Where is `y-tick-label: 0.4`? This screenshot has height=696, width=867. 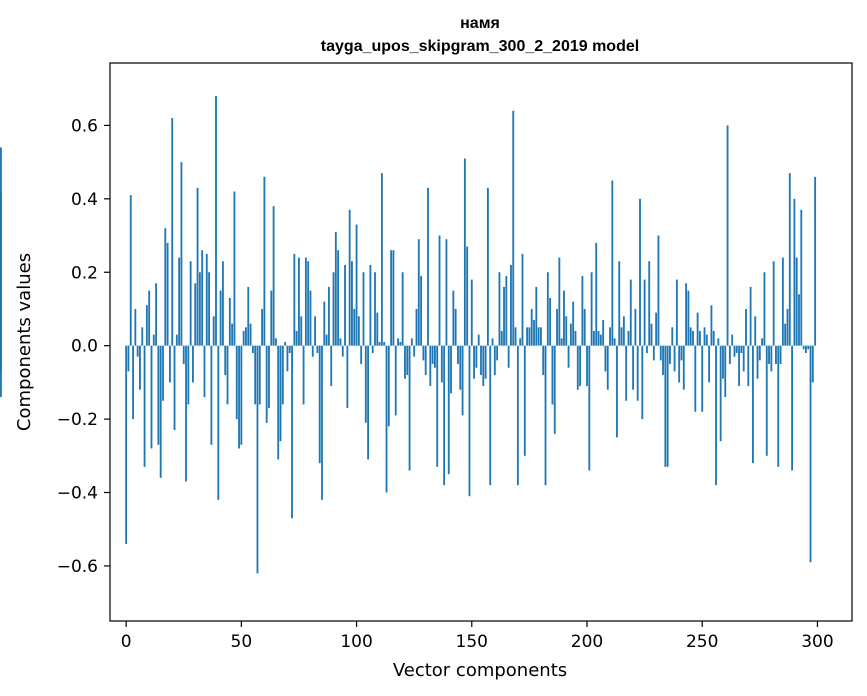
y-tick-label: 0.4 is located at coordinates (84, 200).